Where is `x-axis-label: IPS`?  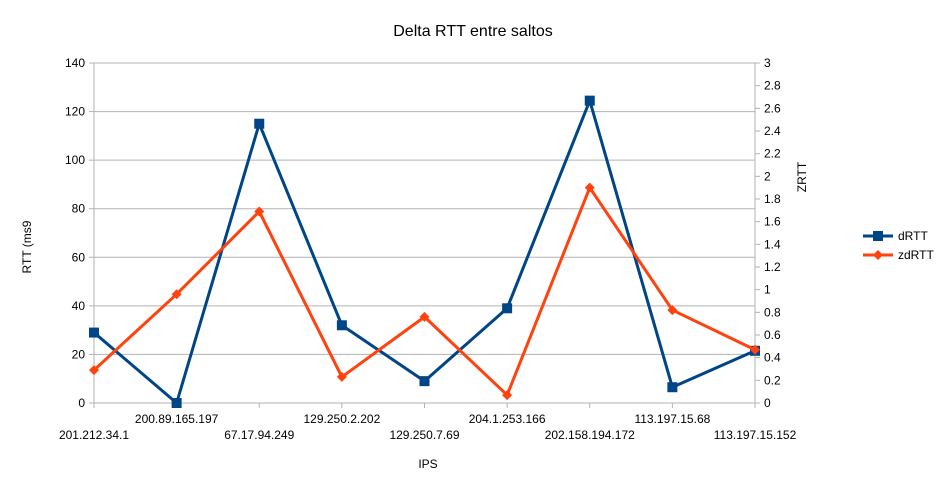
x-axis-label: IPS is located at coordinates (427, 464).